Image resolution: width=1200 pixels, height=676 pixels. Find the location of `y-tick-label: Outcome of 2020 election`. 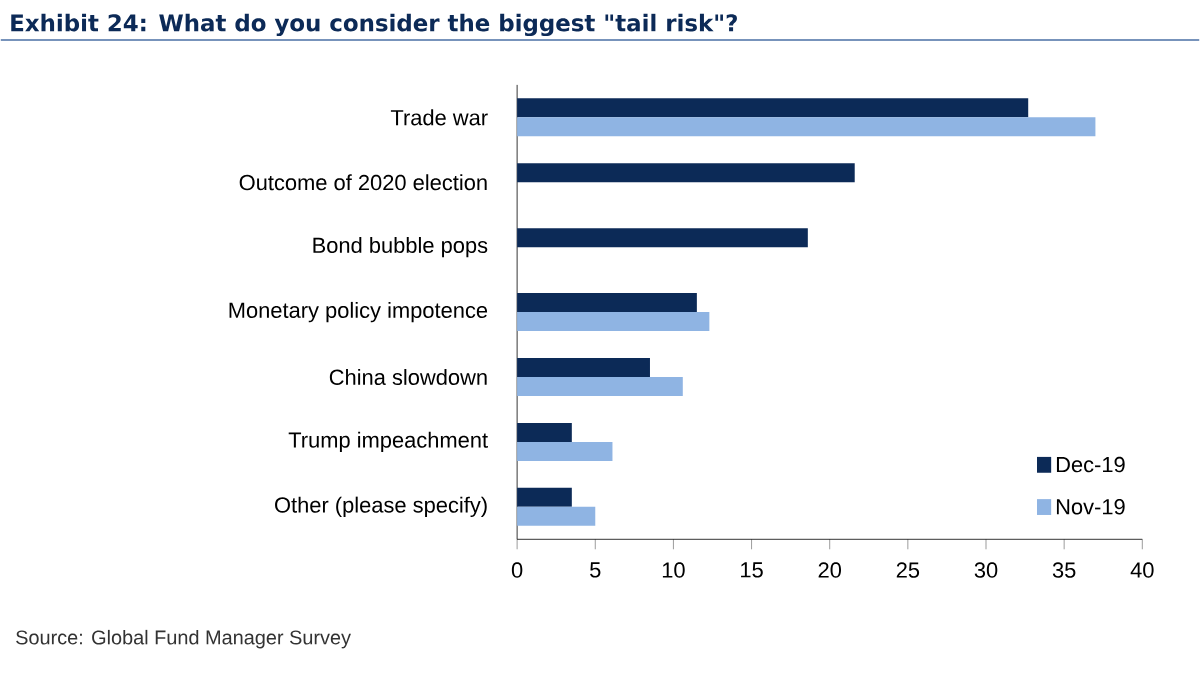

y-tick-label: Outcome of 2020 election is located at coordinates (363, 182).